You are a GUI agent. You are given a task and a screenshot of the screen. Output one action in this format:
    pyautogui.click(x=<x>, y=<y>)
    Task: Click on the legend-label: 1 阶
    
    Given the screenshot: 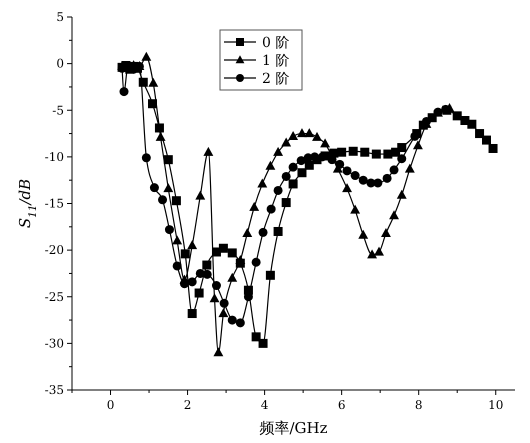 What is the action you would take?
    pyautogui.click(x=276, y=61)
    